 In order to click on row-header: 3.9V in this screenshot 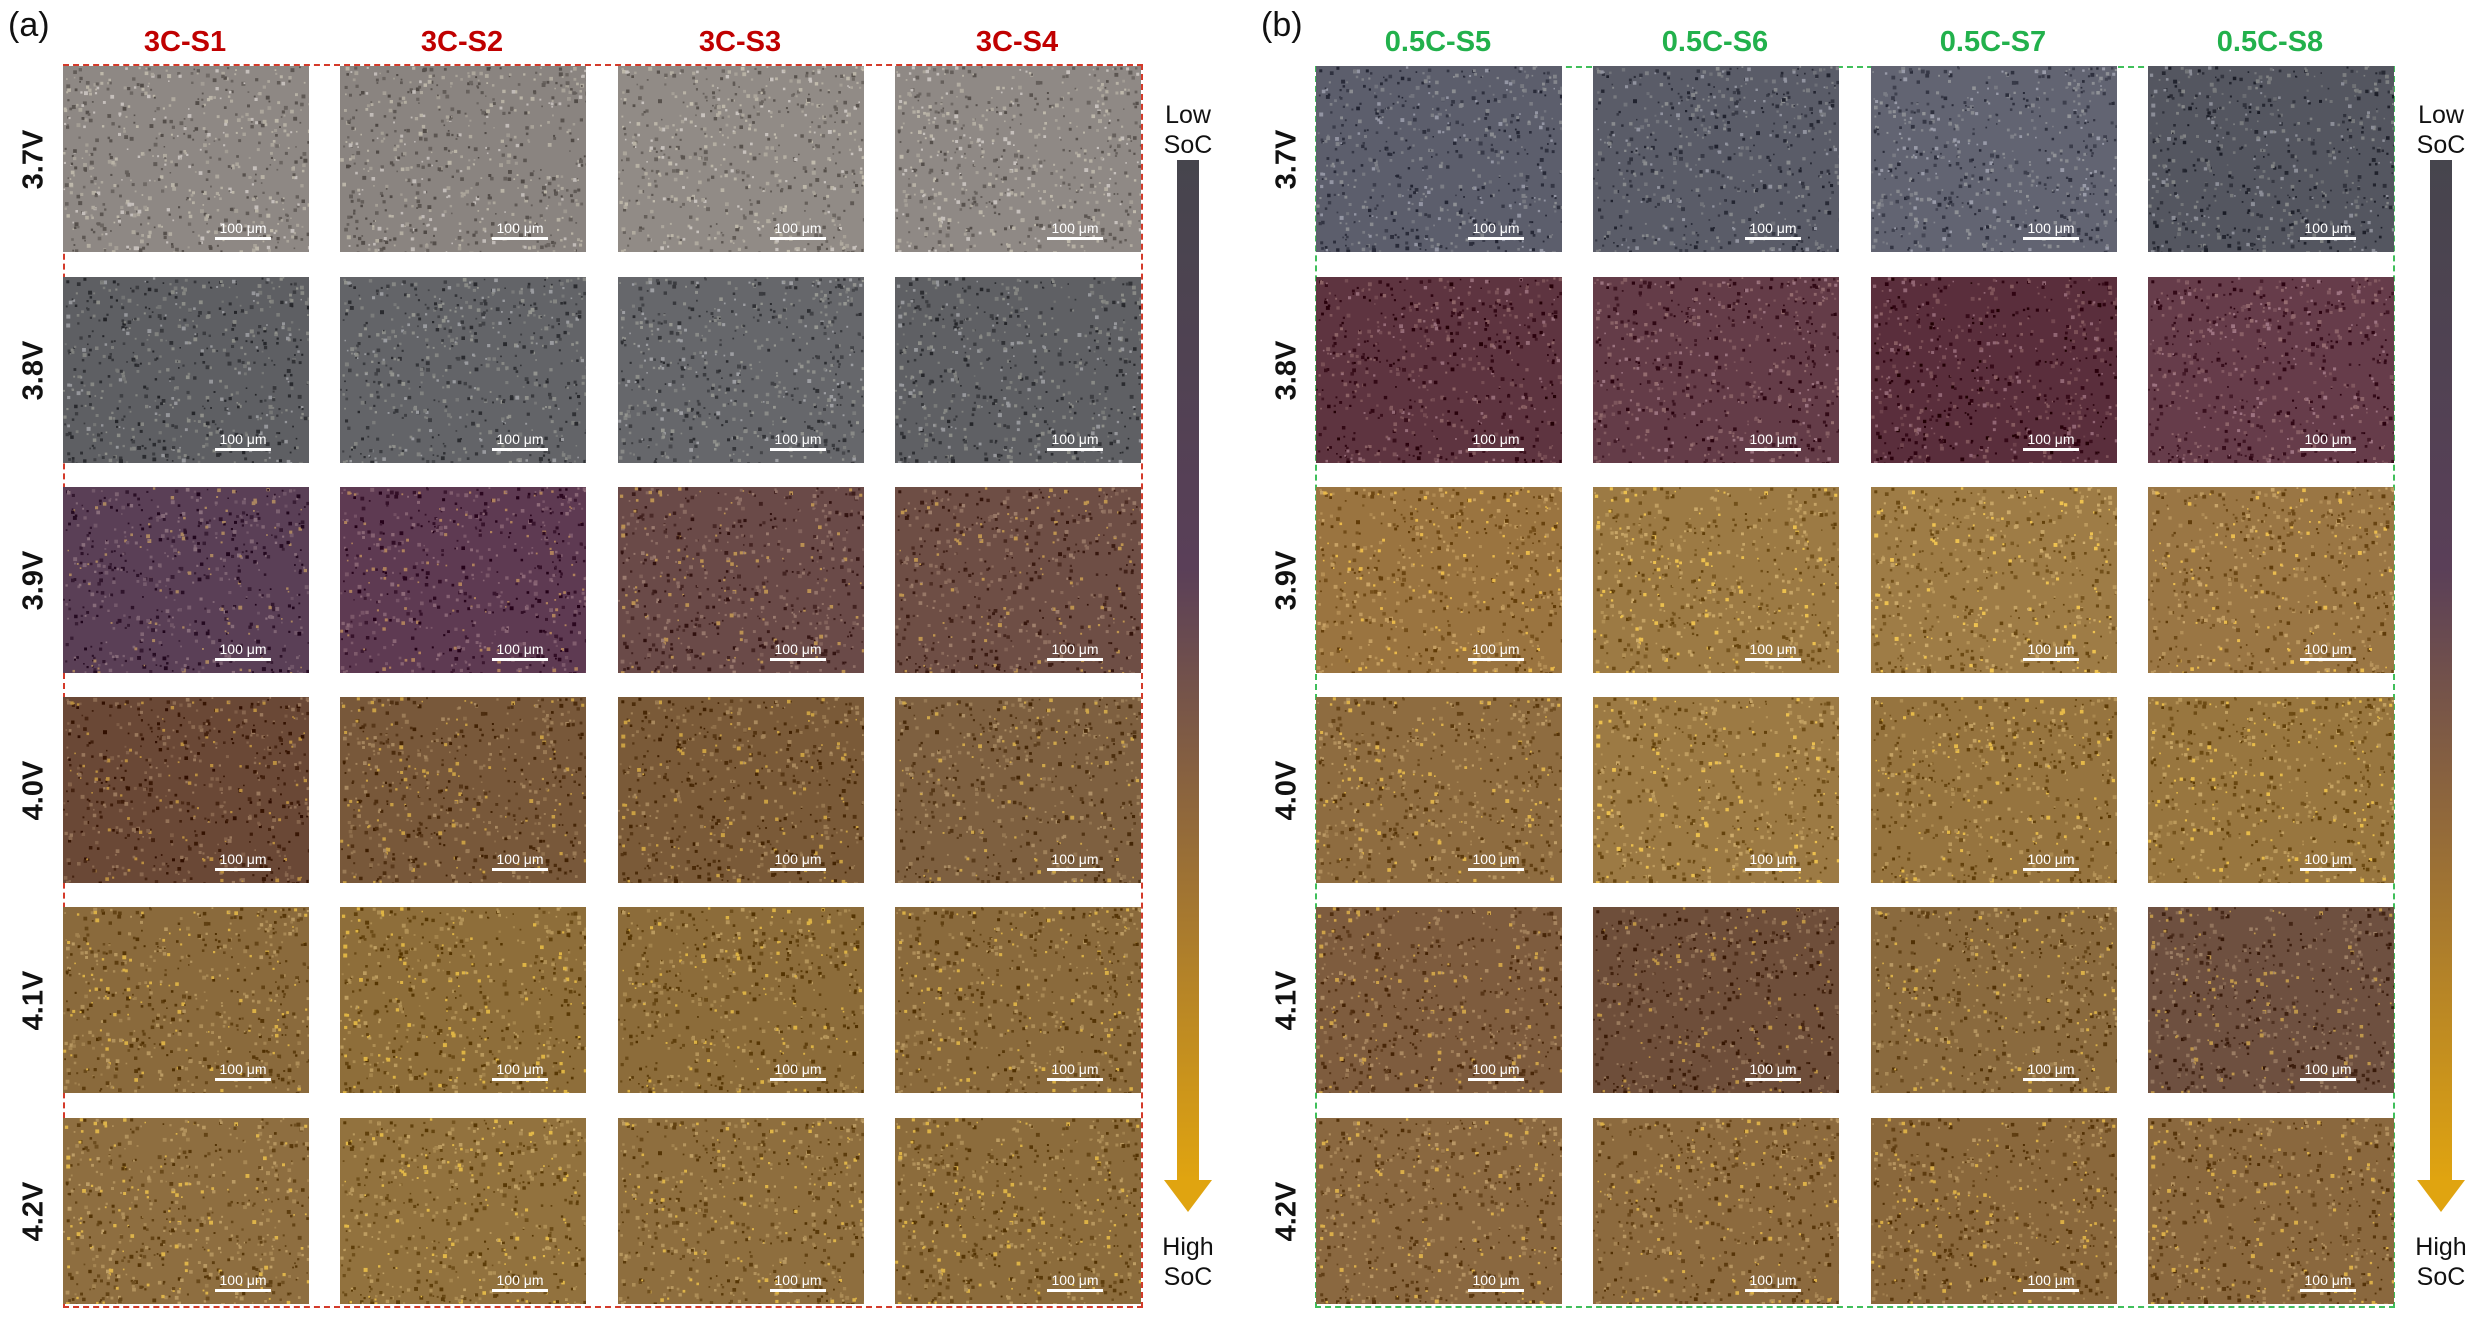, I will do `click(29, 581)`.